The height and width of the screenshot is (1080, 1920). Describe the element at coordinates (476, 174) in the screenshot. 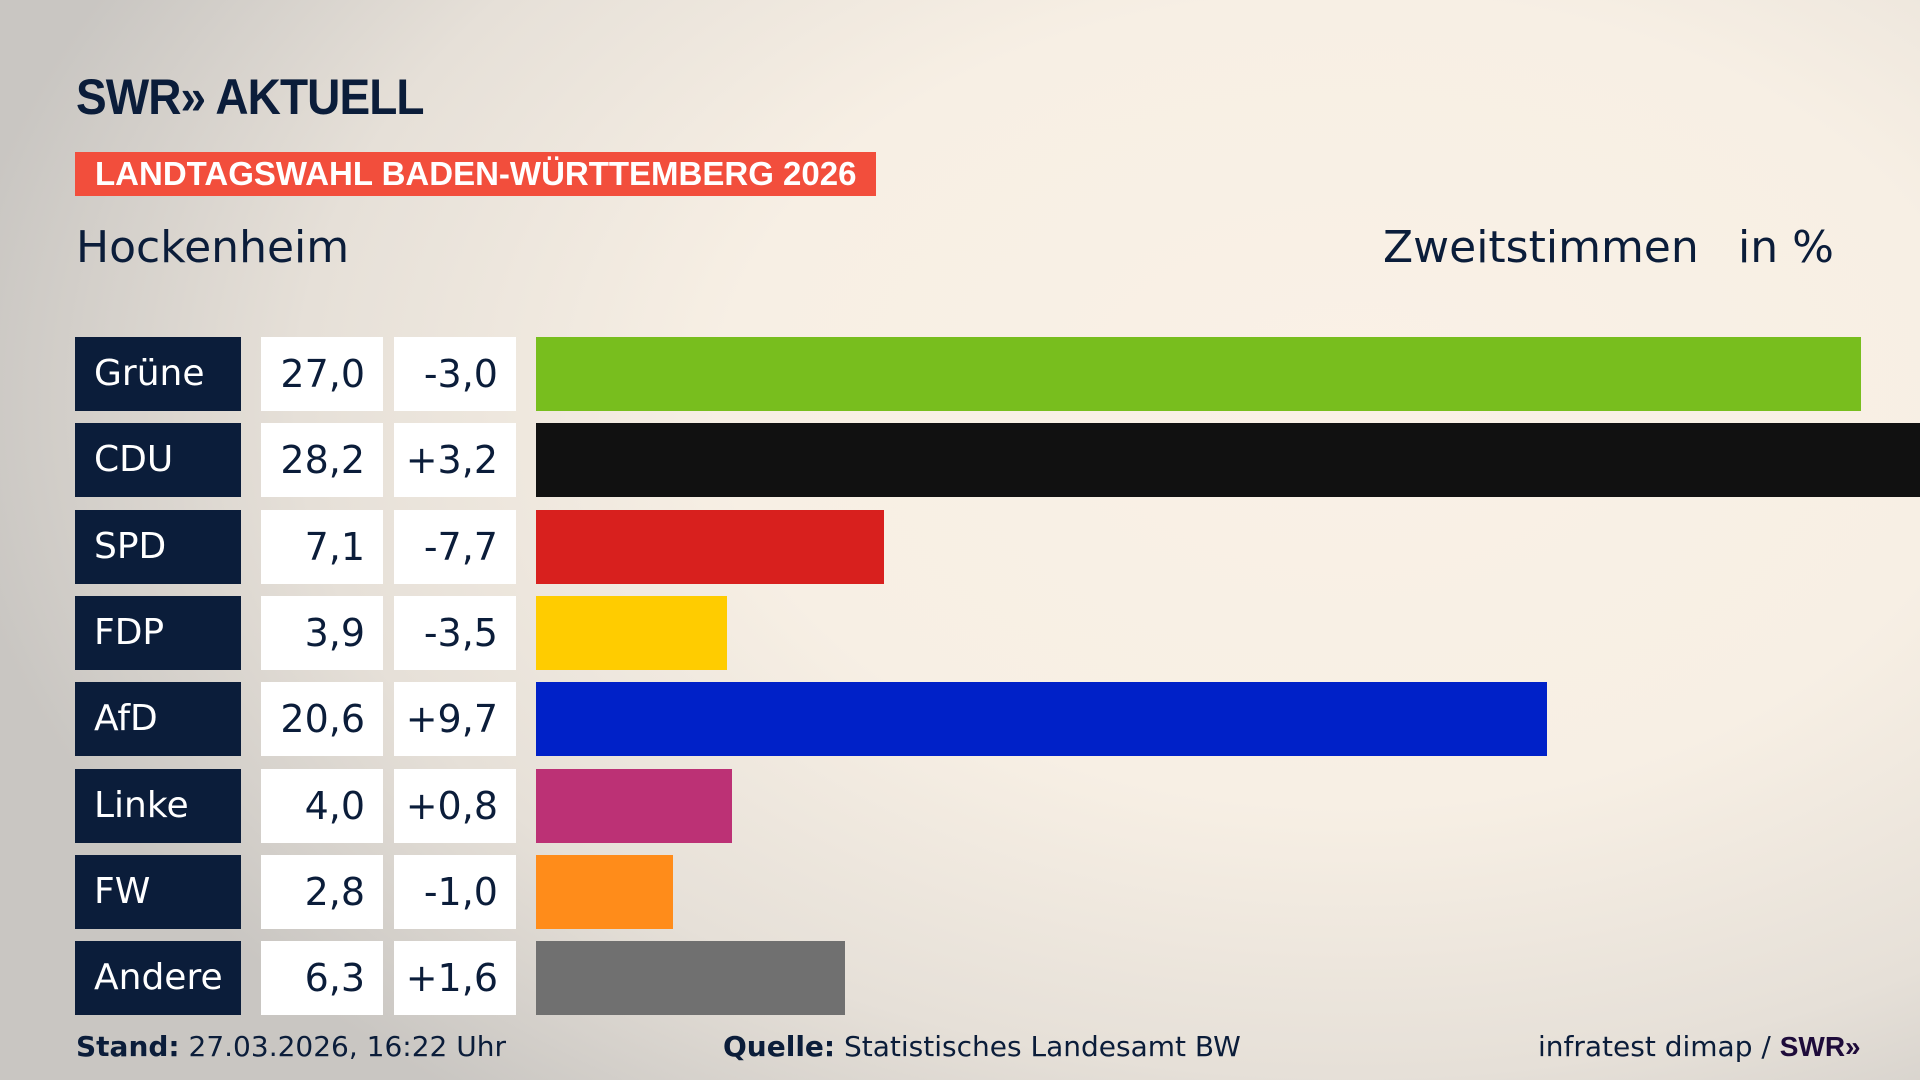

I see `election-banner: LANDTAGSWAHL BADEN-WÜRTTEMBERG 2026` at that location.